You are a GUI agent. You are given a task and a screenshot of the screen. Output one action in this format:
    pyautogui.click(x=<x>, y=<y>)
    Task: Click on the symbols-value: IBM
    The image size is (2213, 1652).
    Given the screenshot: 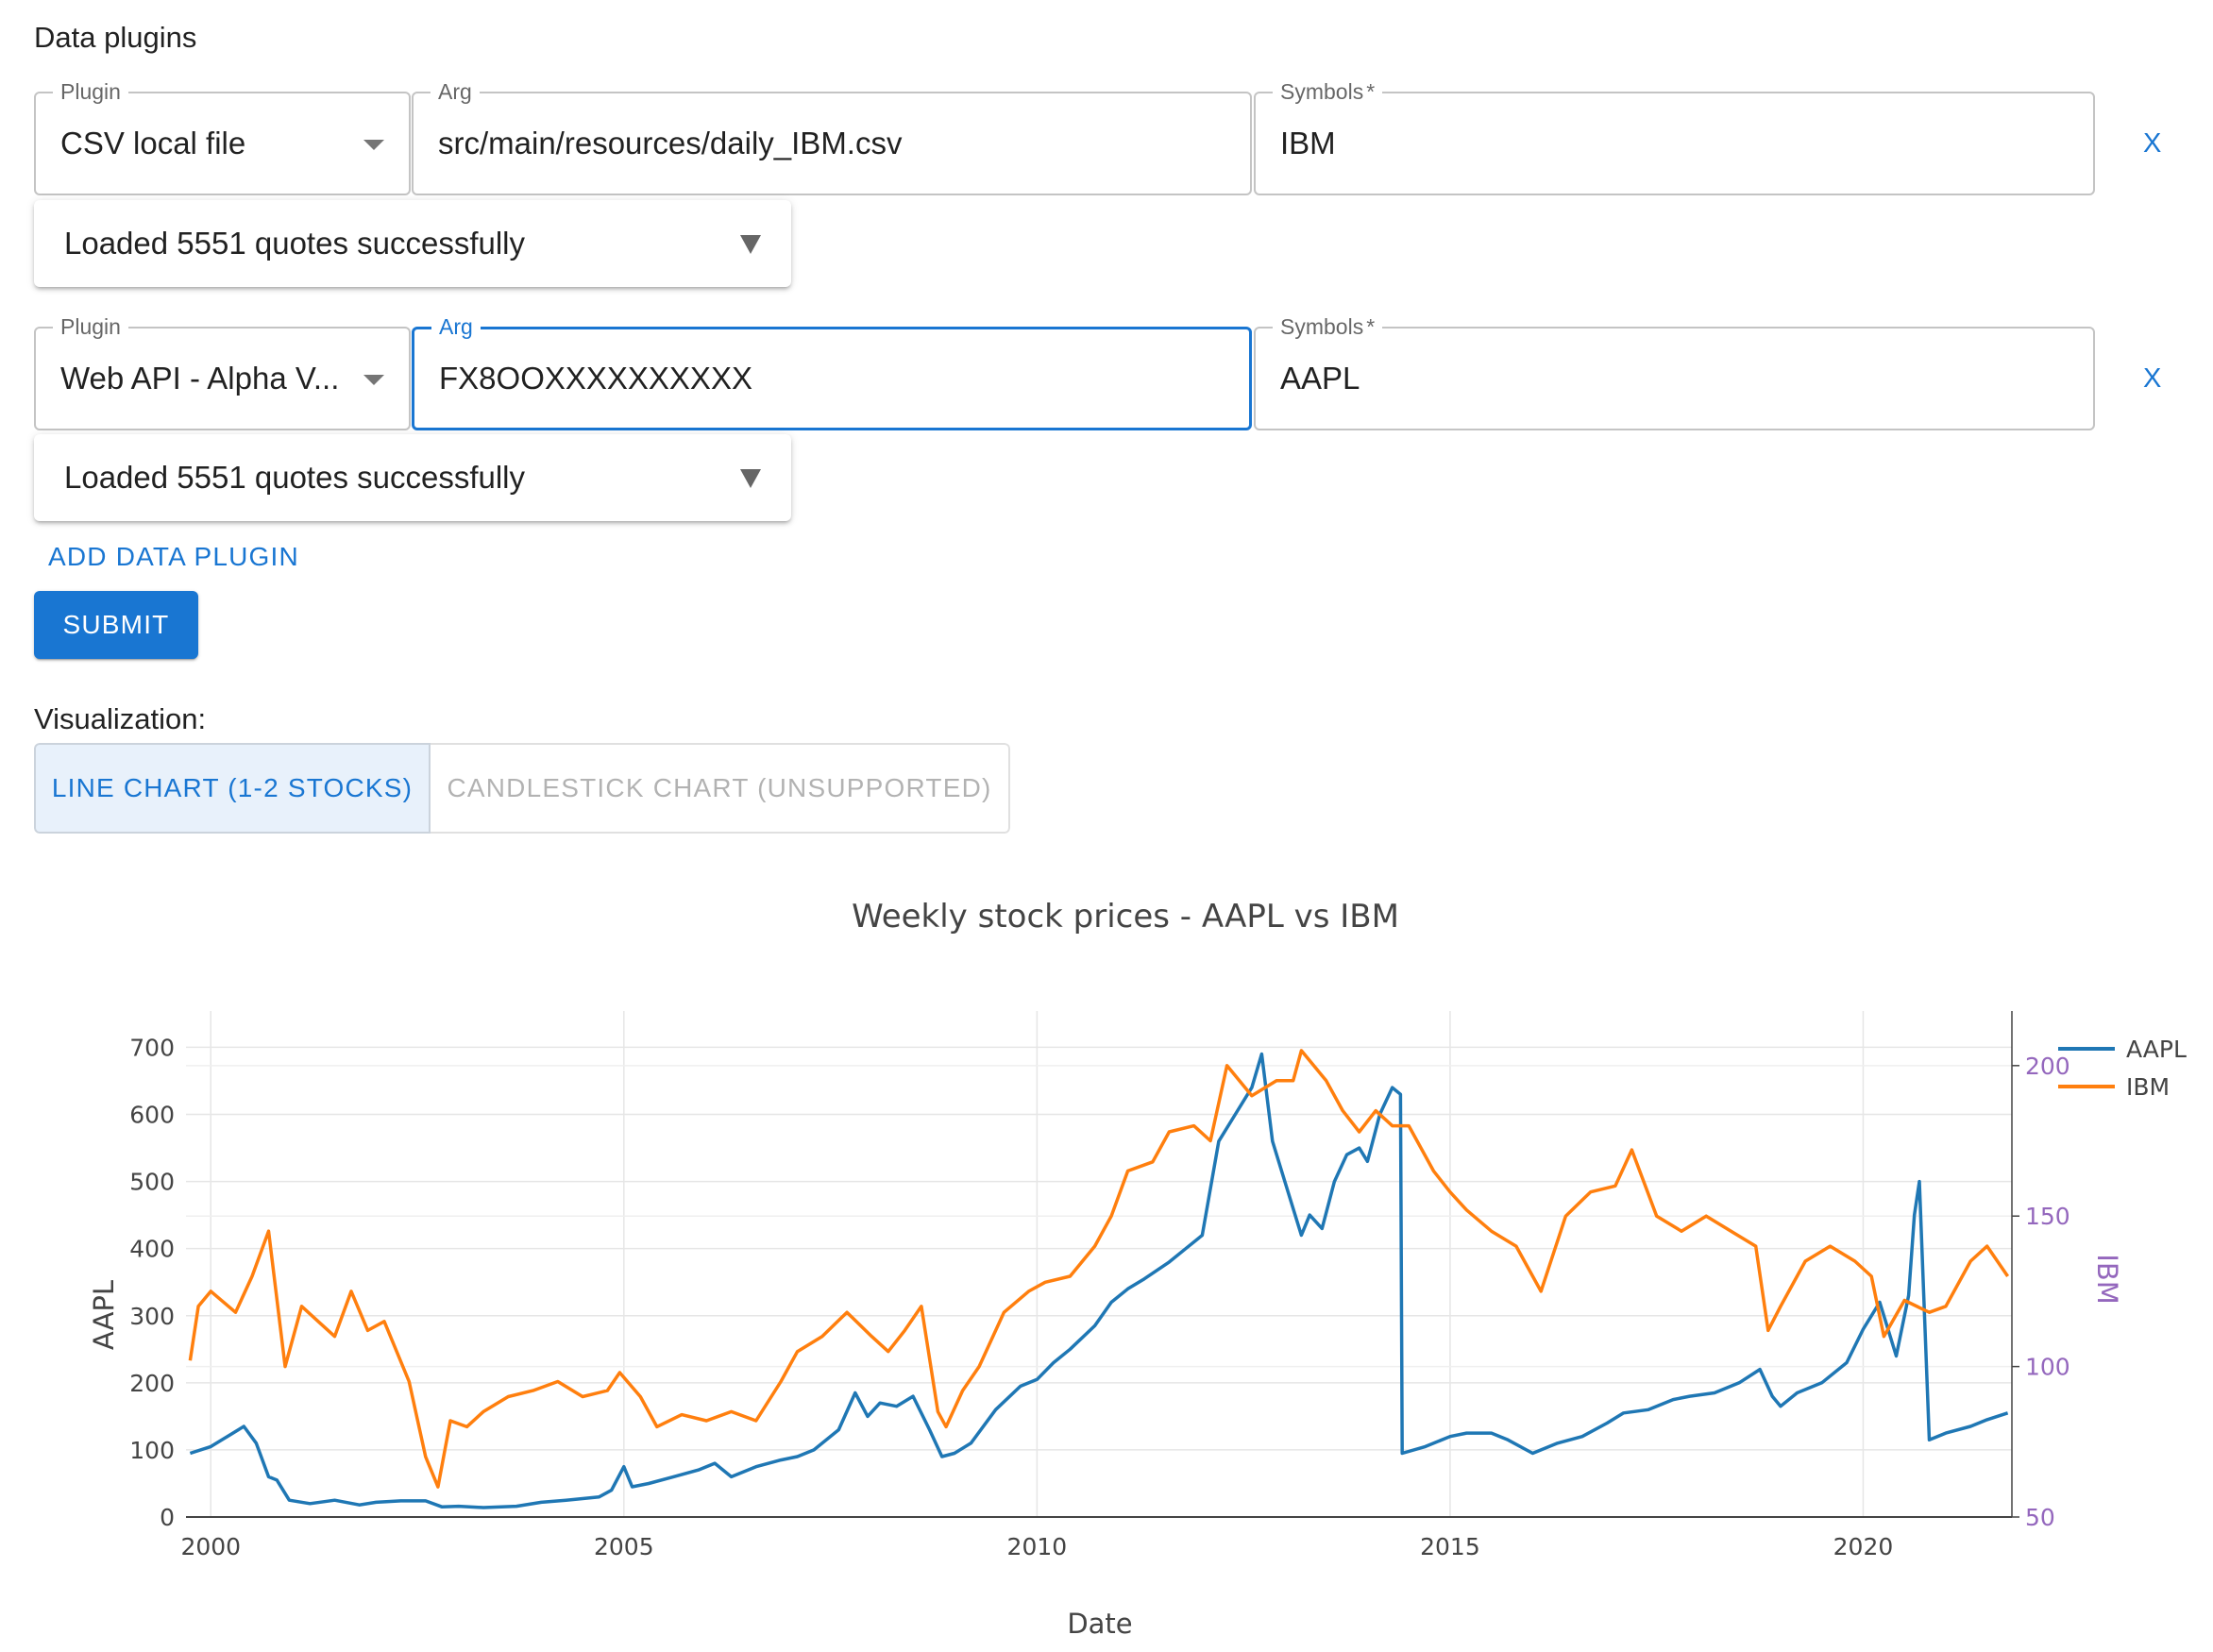 What is the action you would take?
    pyautogui.click(x=1308, y=143)
    